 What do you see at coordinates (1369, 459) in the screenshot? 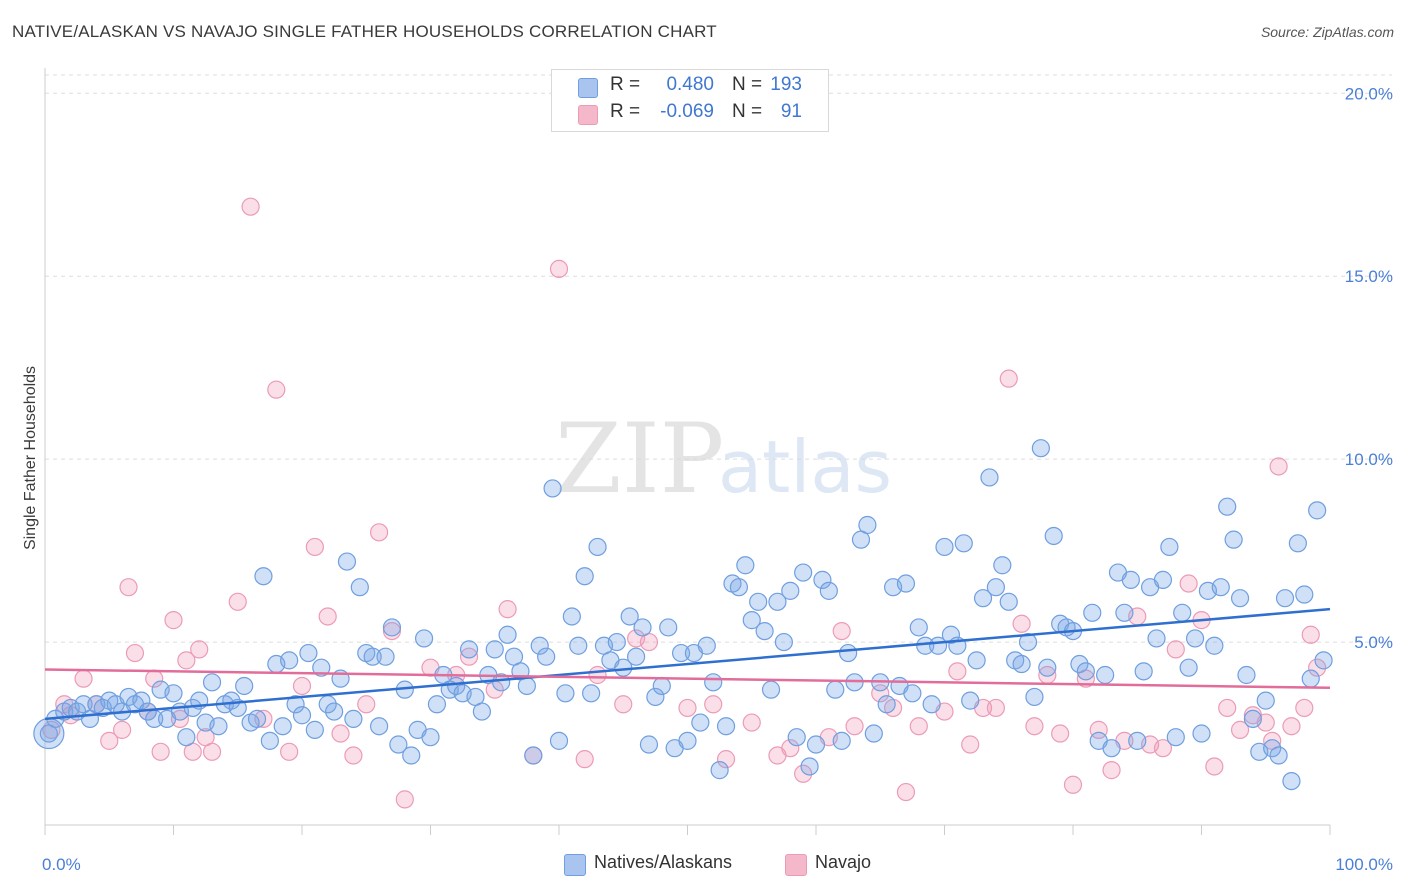
I see `y-tick-label: 10.0%` at bounding box center [1369, 459].